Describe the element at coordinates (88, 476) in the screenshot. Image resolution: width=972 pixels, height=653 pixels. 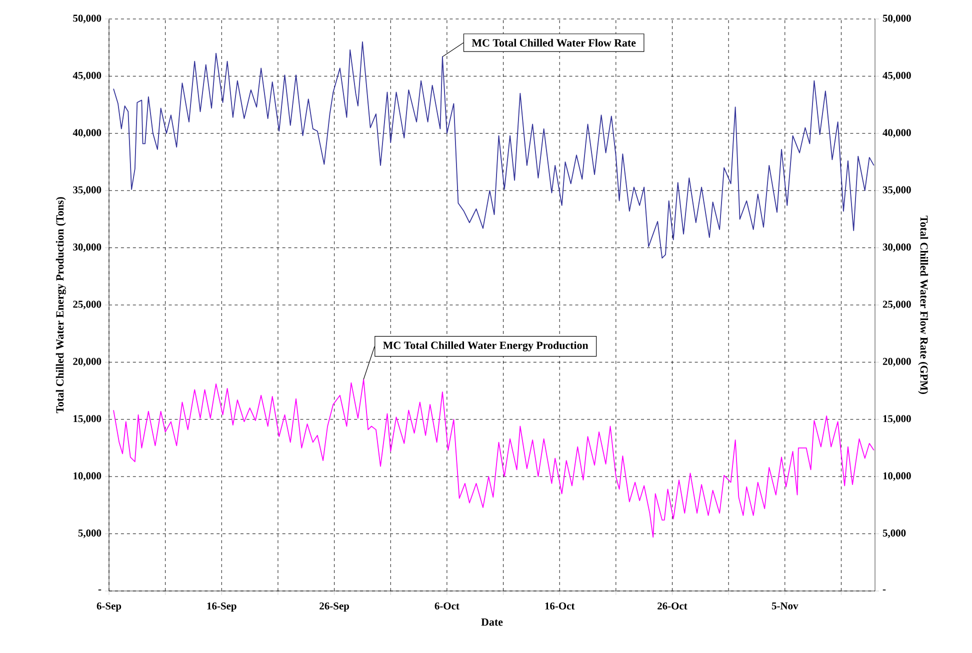
I see `y-tick-label: 10,000` at that location.